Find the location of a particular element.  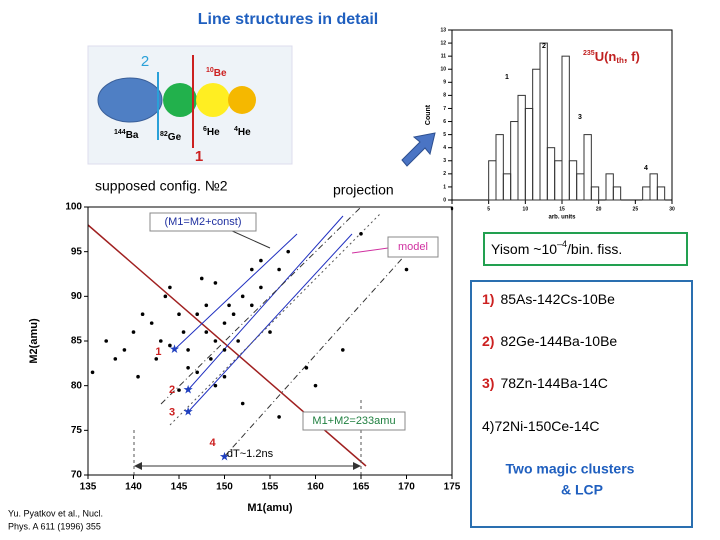

peak-label: 3 is located at coordinates (580, 117).